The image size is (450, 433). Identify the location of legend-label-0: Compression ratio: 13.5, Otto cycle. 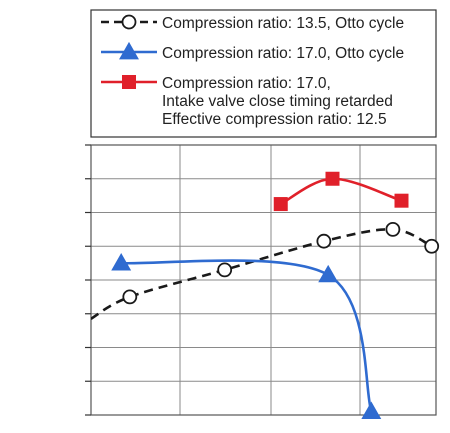
(283, 23).